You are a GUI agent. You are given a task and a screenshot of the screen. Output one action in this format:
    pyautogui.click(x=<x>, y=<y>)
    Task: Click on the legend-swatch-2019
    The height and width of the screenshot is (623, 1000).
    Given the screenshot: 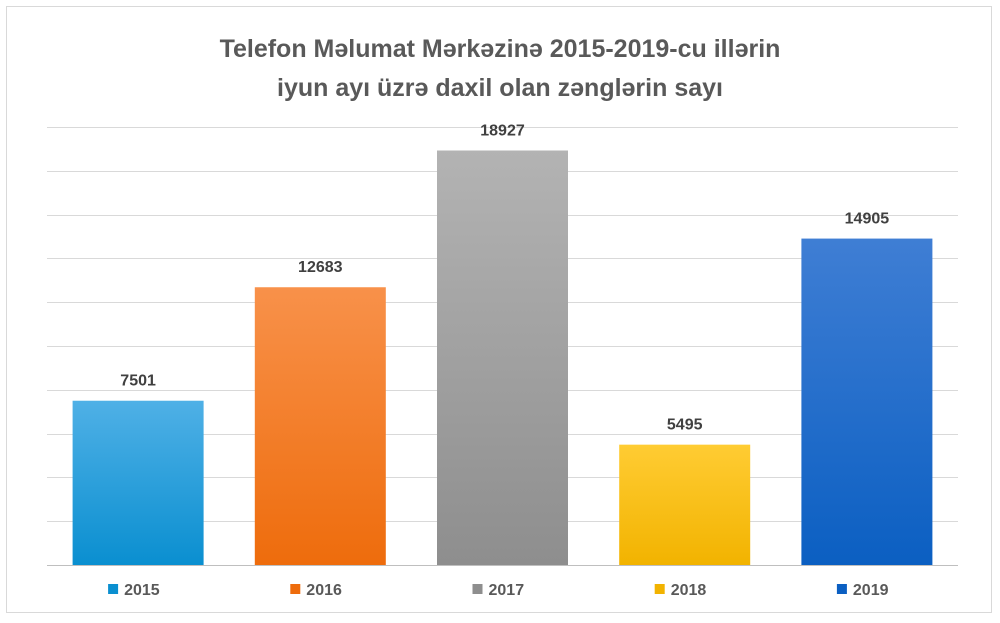 What is the action you would take?
    pyautogui.click(x=841, y=589)
    